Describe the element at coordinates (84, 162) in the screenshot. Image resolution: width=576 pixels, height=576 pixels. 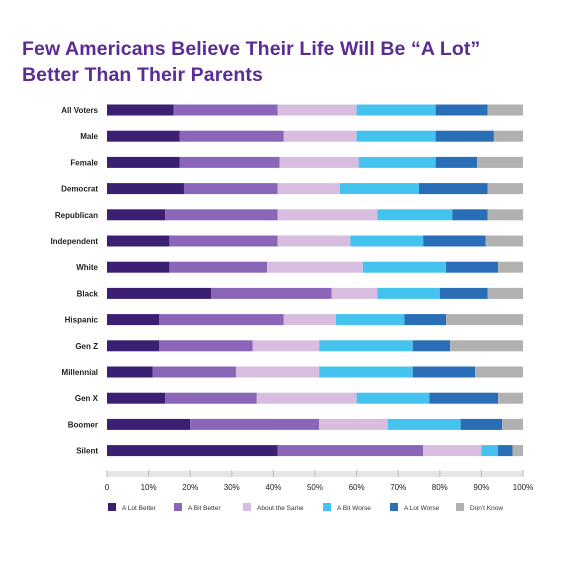
I see `category-label: Female` at that location.